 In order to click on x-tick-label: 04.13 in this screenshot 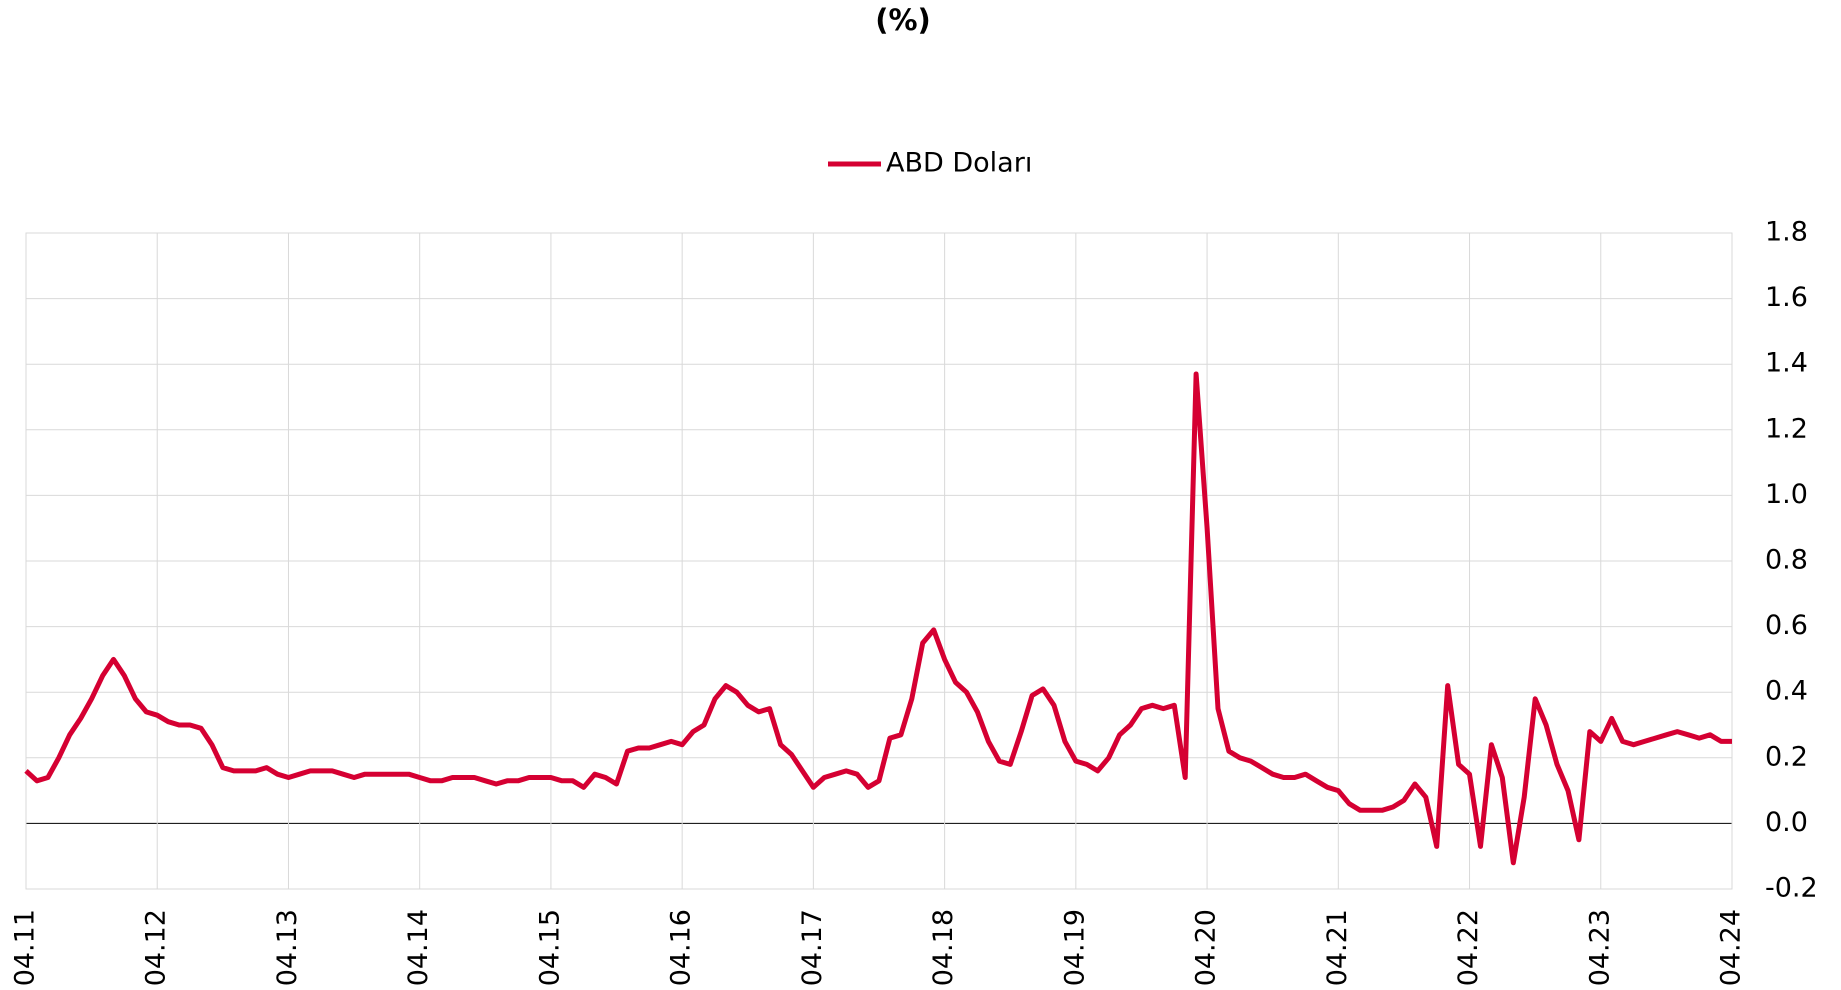, I will do `click(287, 947)`.